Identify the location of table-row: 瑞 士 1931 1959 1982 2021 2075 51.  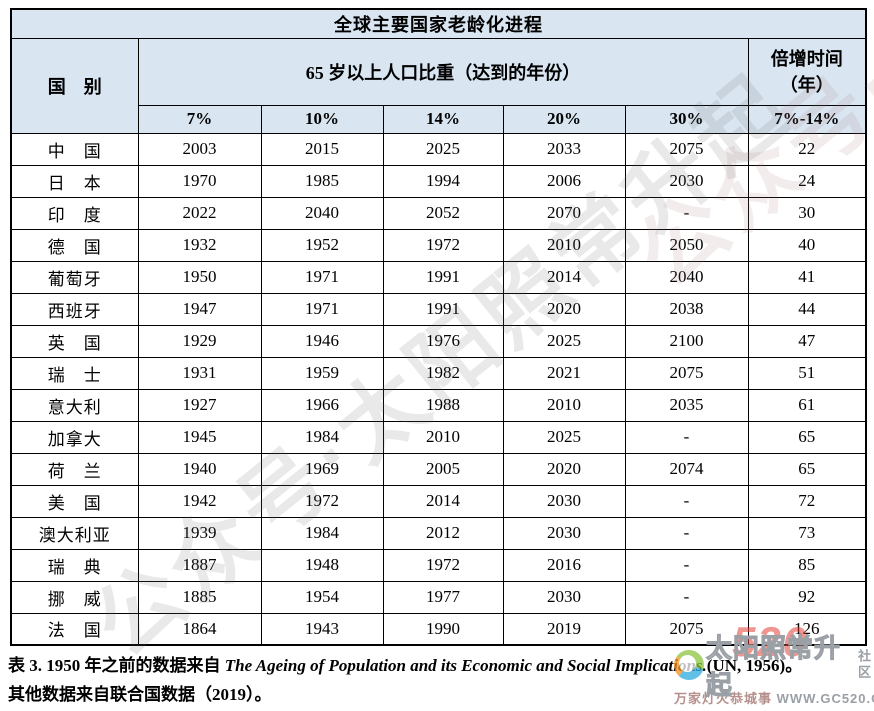
(438, 373).